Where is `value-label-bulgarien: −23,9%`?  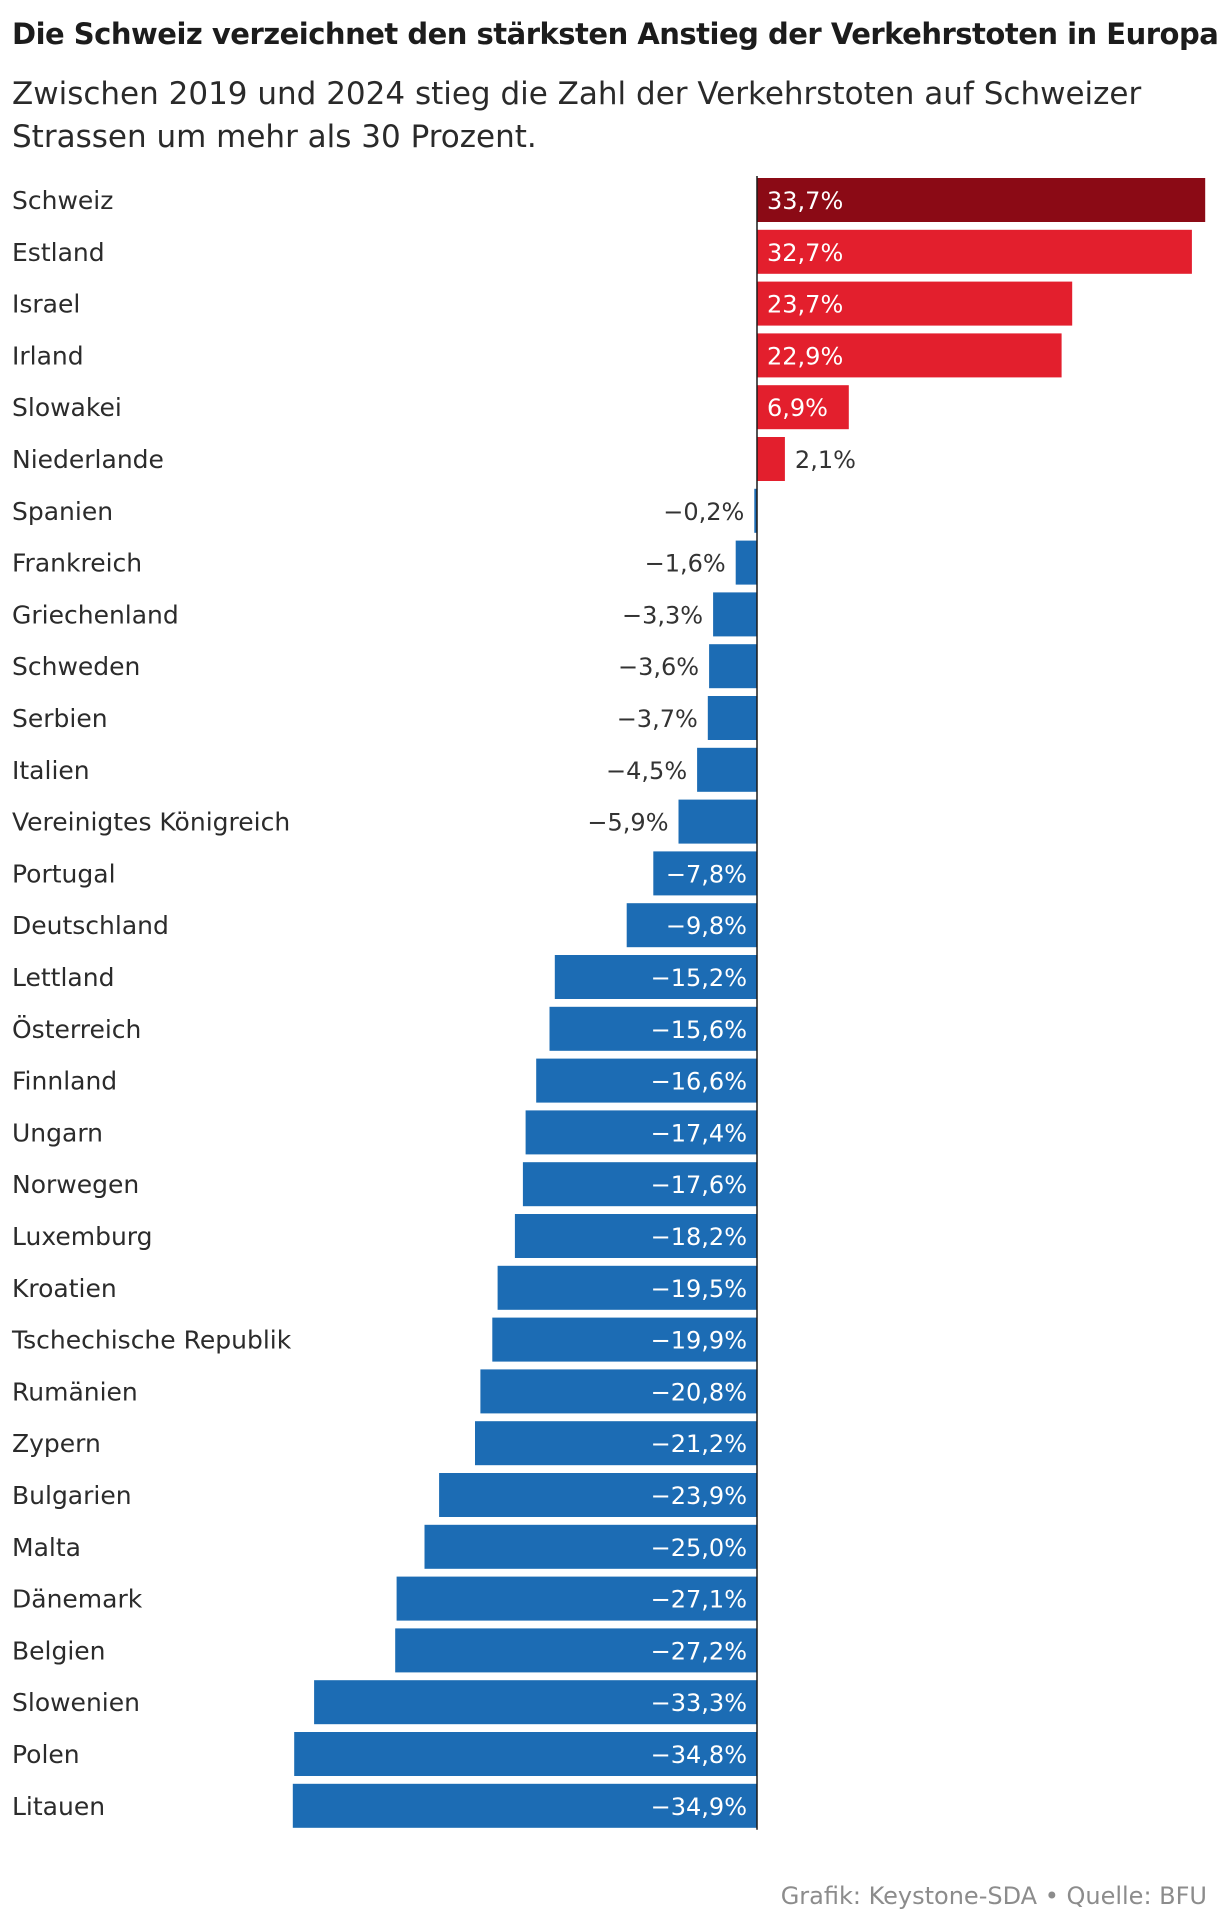 value-label-bulgarien: −23,9% is located at coordinates (699, 1496).